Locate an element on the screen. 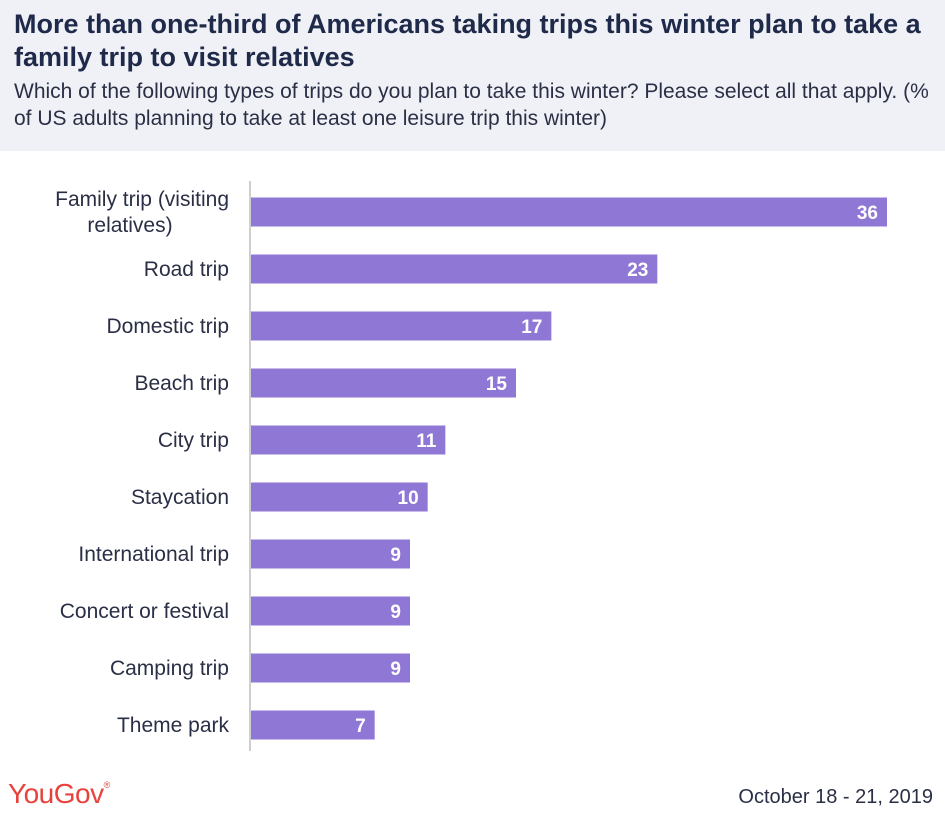 Image resolution: width=945 pixels, height=816 pixels. category-label: Domestic trip is located at coordinates (167, 326).